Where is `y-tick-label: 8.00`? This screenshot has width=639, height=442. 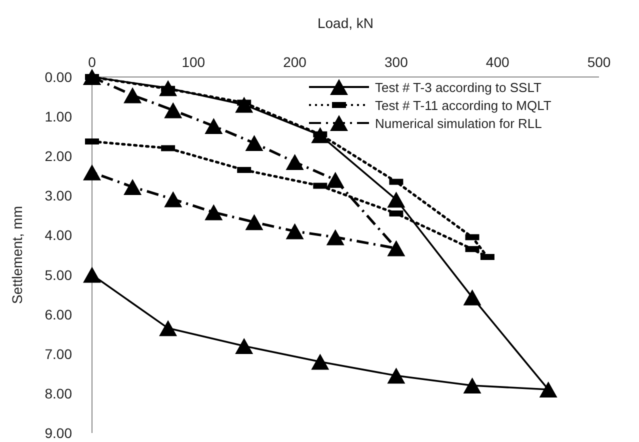 y-tick-label: 8.00 is located at coordinates (58, 393).